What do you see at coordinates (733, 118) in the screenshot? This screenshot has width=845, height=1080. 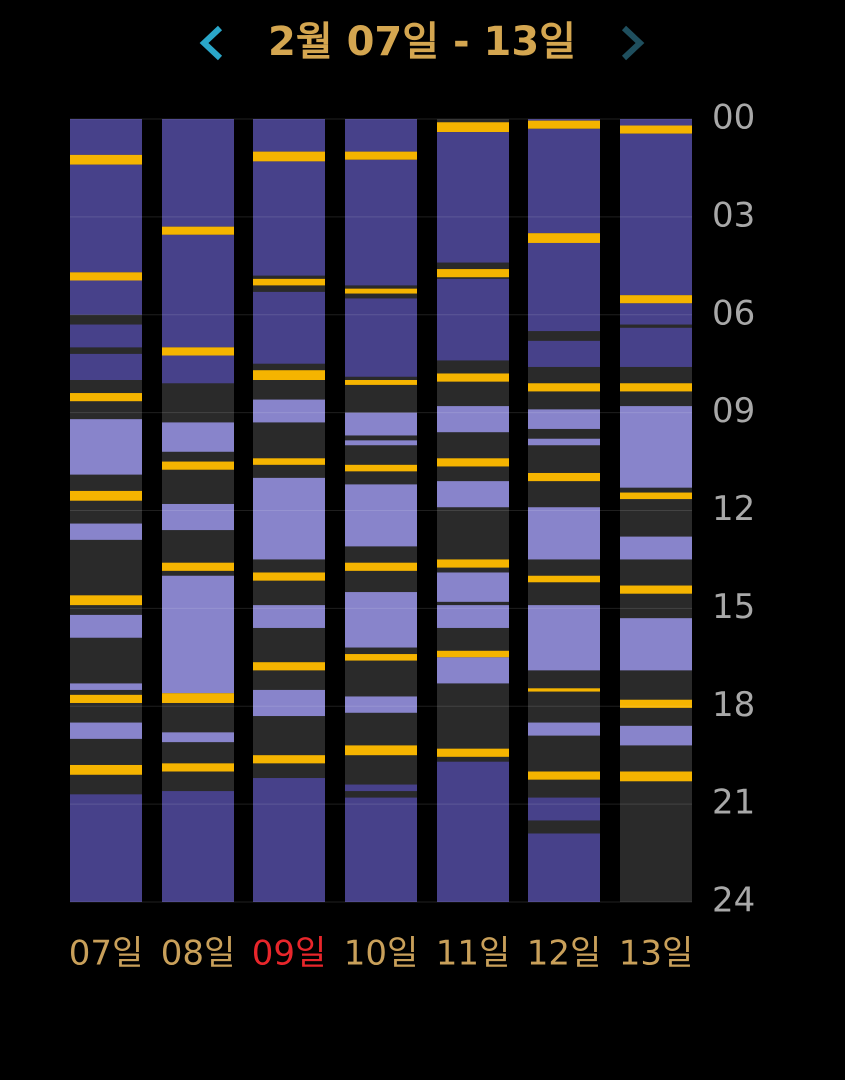 I see `y-tick-label: 00` at bounding box center [733, 118].